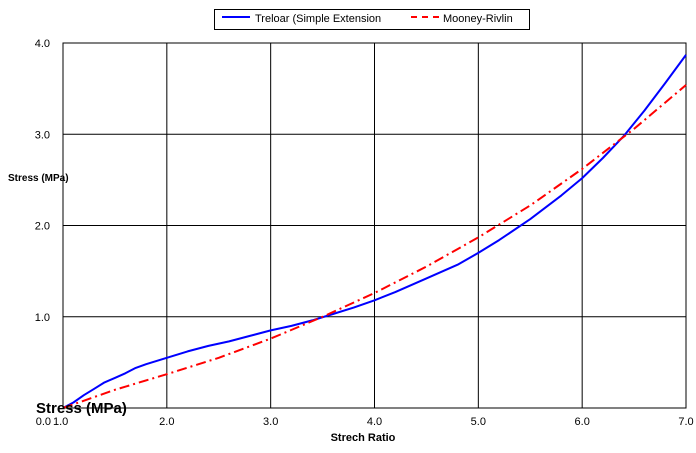 This screenshot has height=453, width=696. I want to click on x-axis-ticks: 1.0 2.0 3.0 4.0 5.0 6.0 7.0, so click(373, 422).